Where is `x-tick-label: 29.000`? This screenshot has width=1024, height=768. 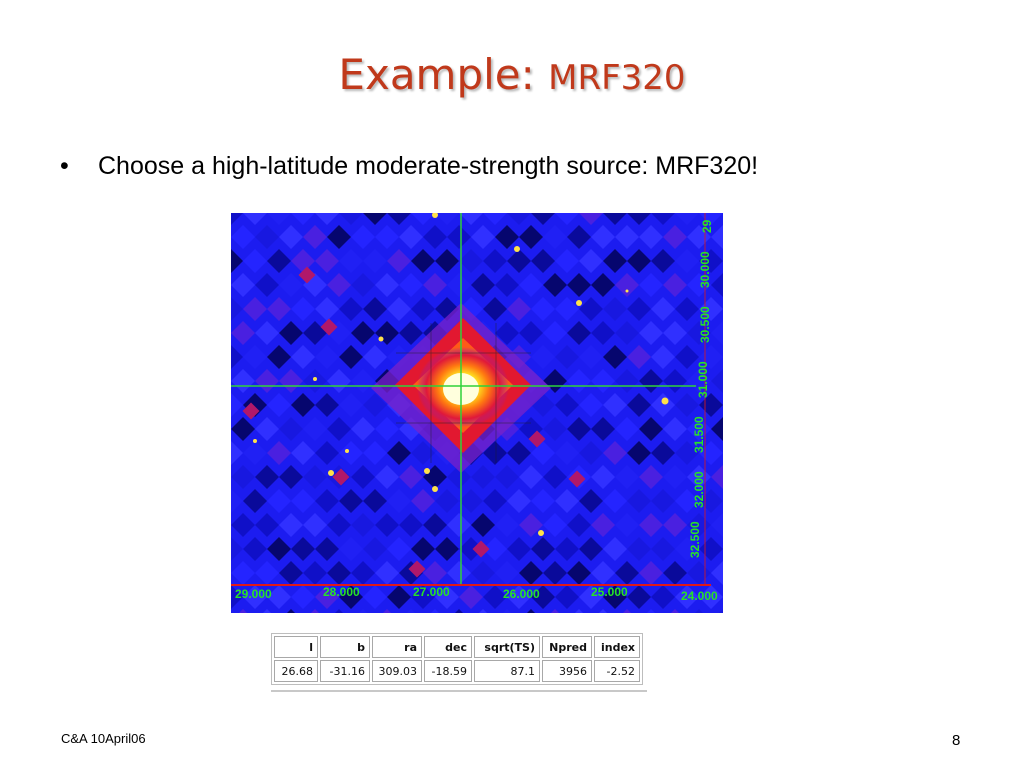
x-tick-label: 29.000 is located at coordinates (253, 594).